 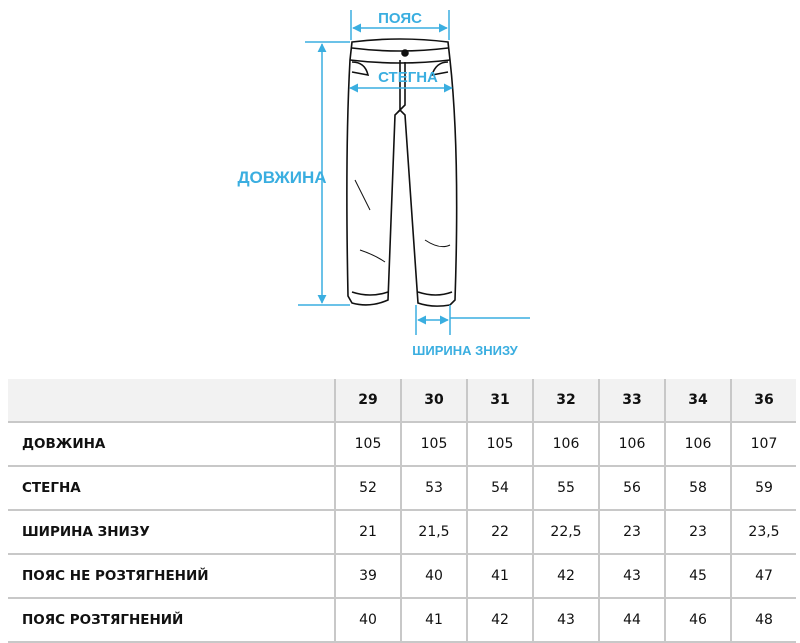 I want to click on table-cell: 22, so click(x=499, y=532).